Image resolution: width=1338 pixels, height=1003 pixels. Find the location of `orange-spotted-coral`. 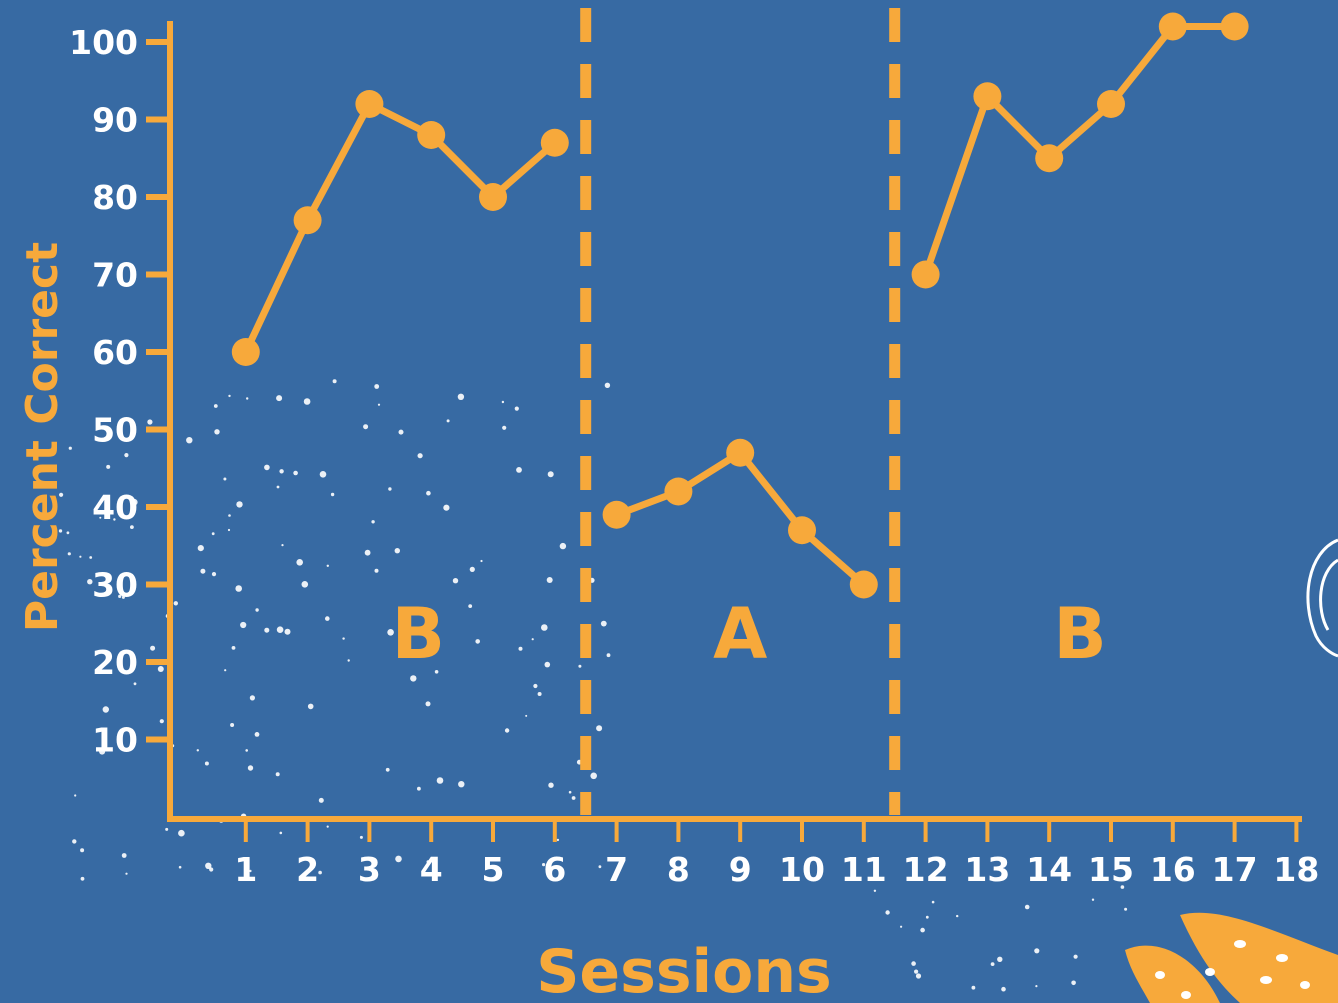

orange-spotted-coral is located at coordinates (1231, 957).